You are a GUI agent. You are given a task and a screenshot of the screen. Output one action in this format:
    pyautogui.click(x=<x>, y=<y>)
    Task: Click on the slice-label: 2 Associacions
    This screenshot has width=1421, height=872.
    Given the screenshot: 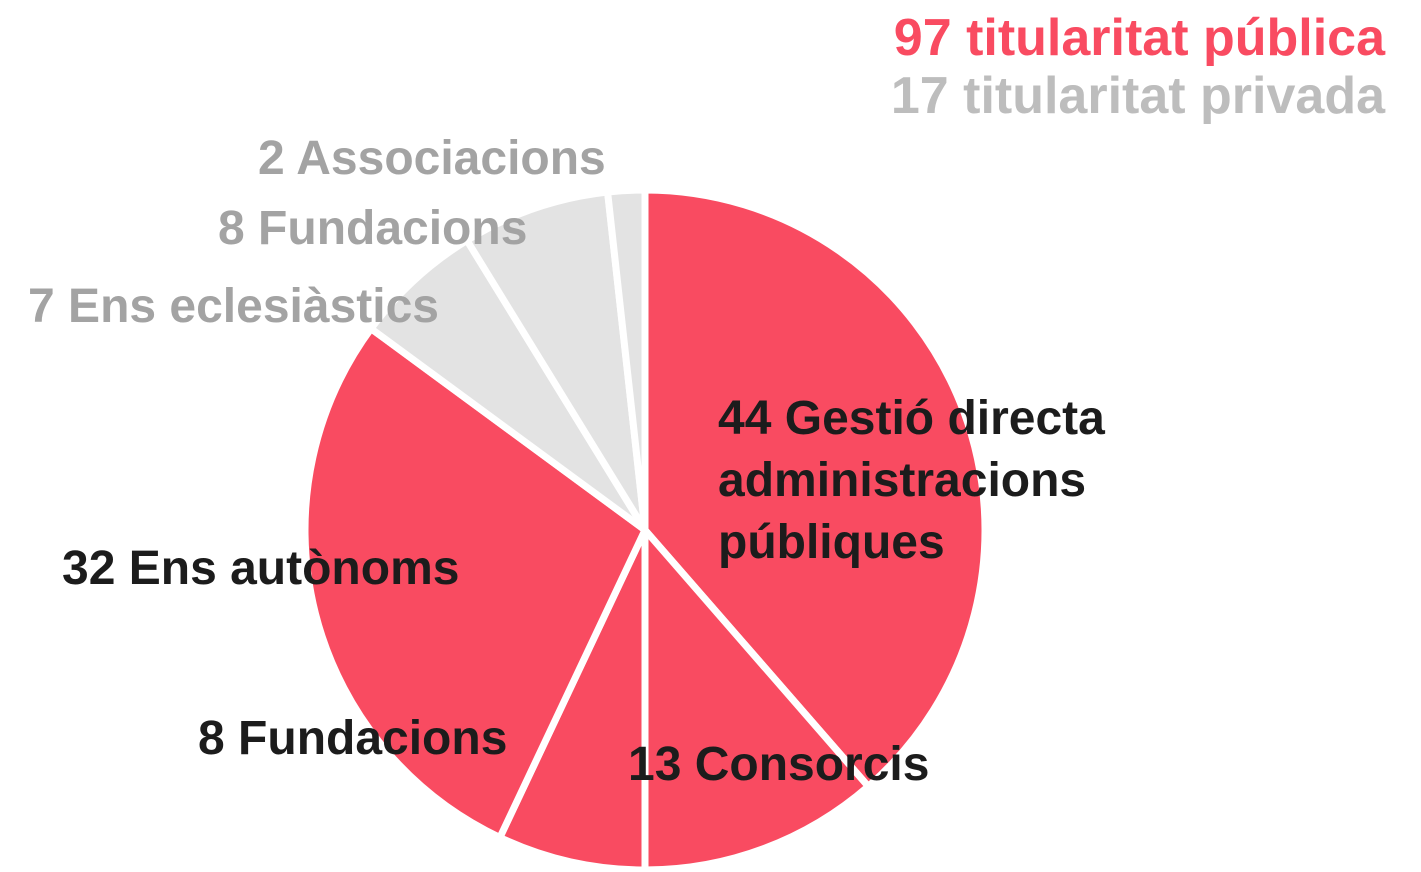 What is the action you would take?
    pyautogui.click(x=432, y=159)
    